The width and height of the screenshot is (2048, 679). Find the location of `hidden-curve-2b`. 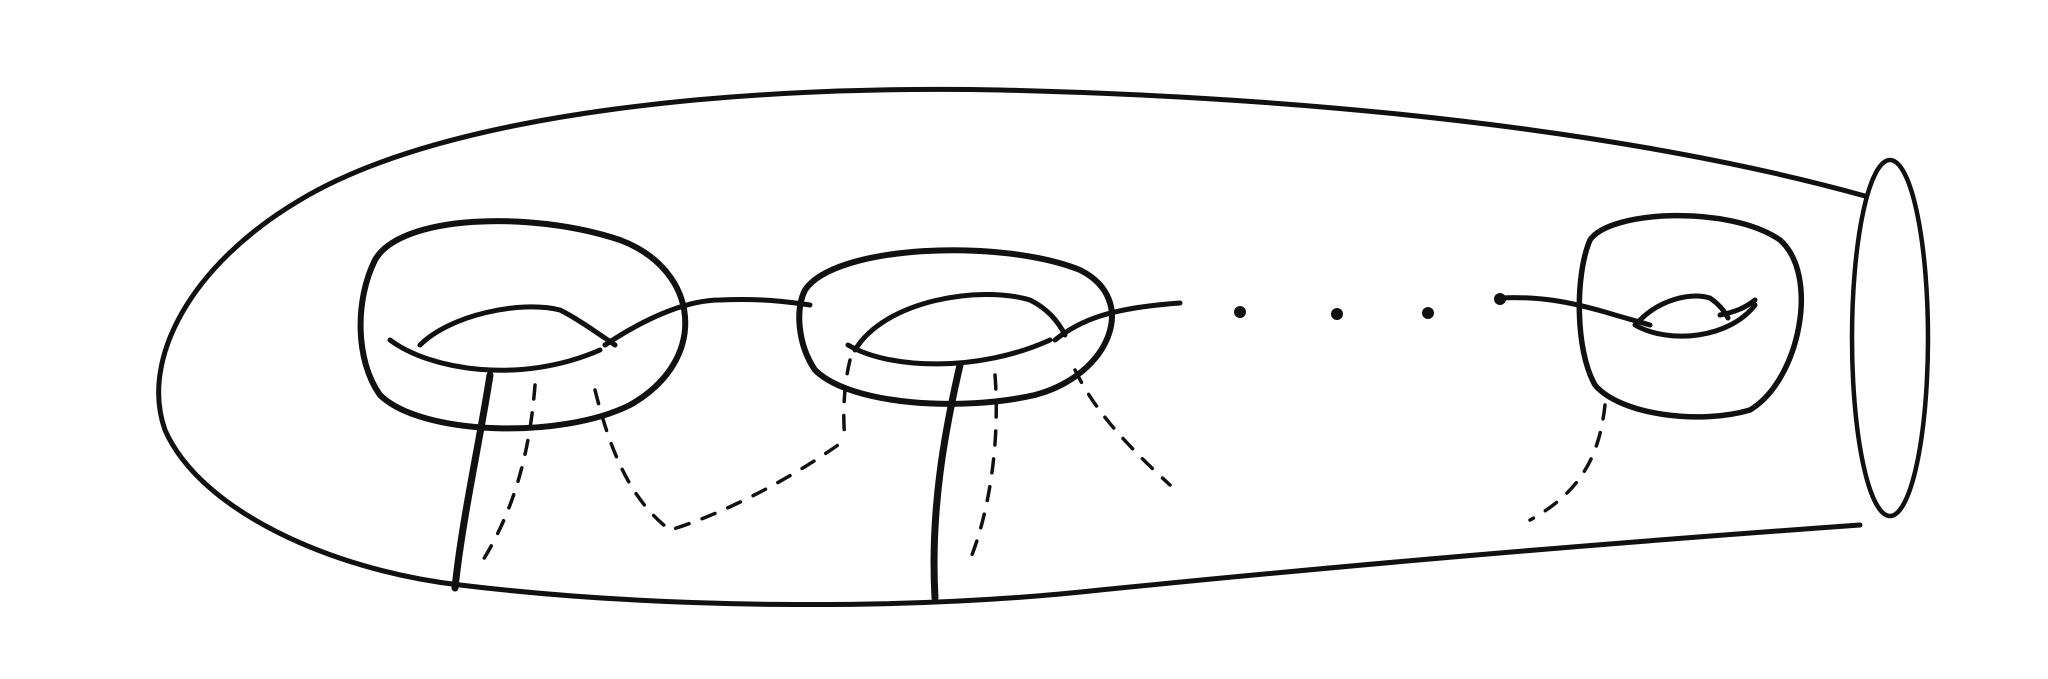

hidden-curve-2b is located at coordinates (983, 467).